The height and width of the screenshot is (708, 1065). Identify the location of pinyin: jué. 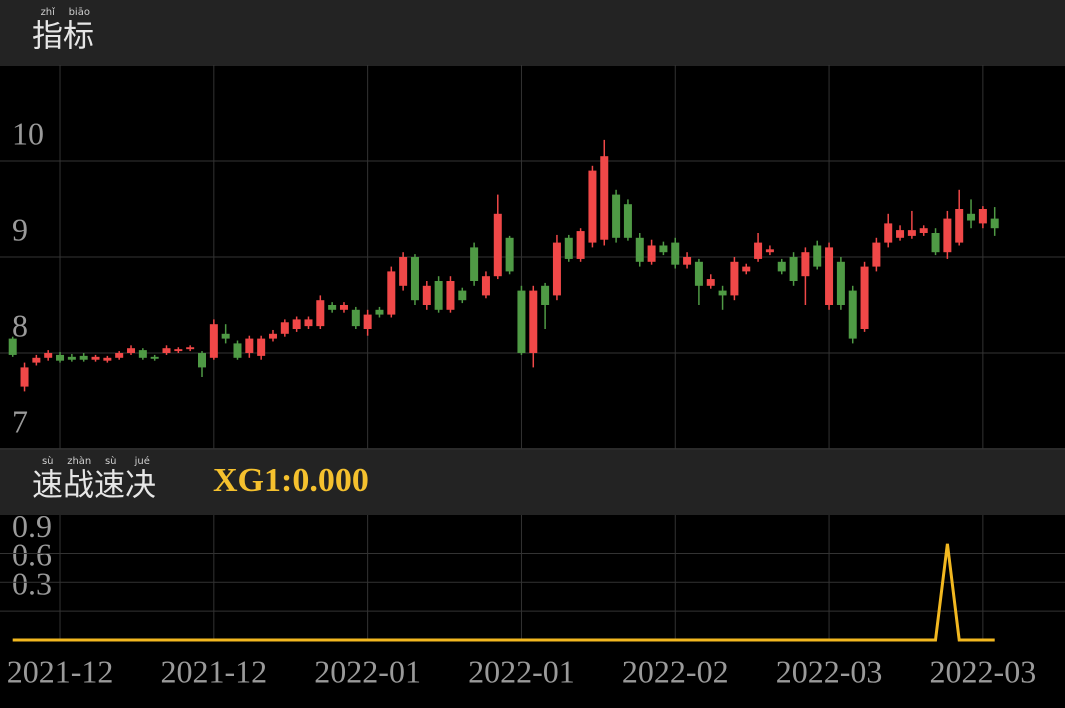
(142, 461).